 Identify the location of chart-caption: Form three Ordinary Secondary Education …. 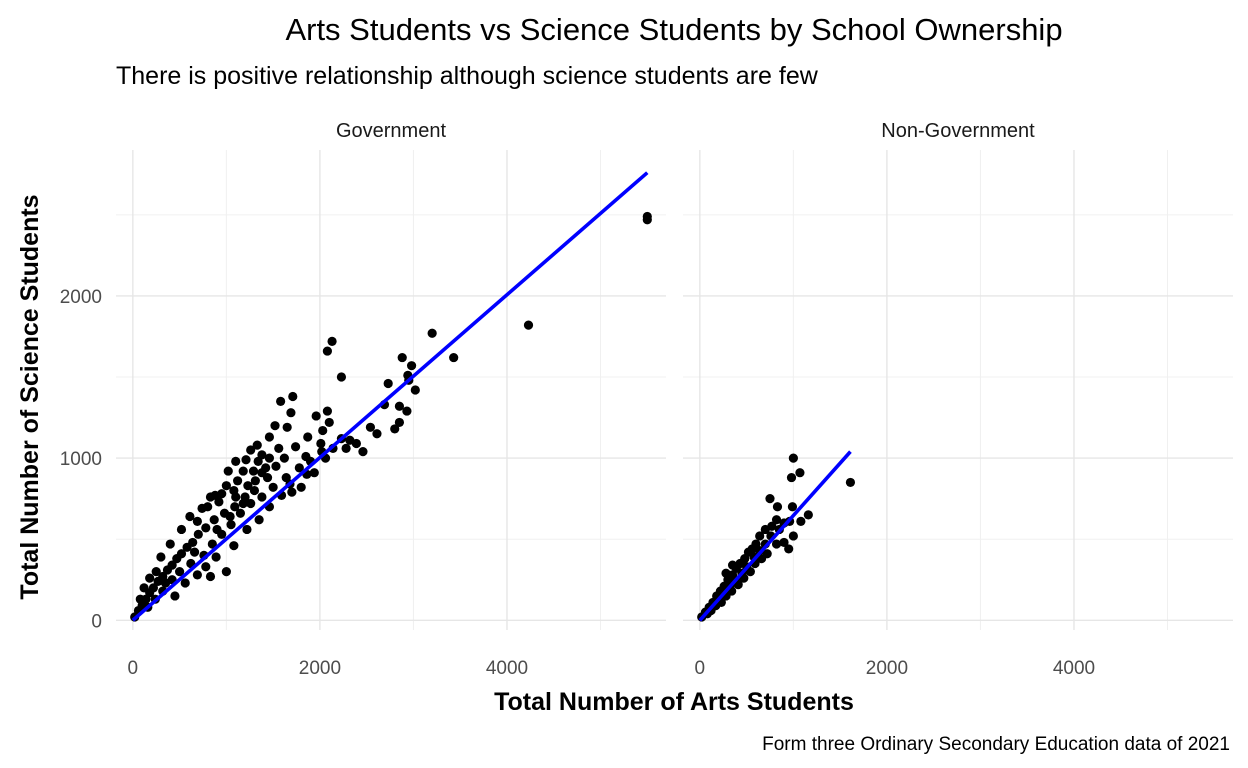
(996, 744).